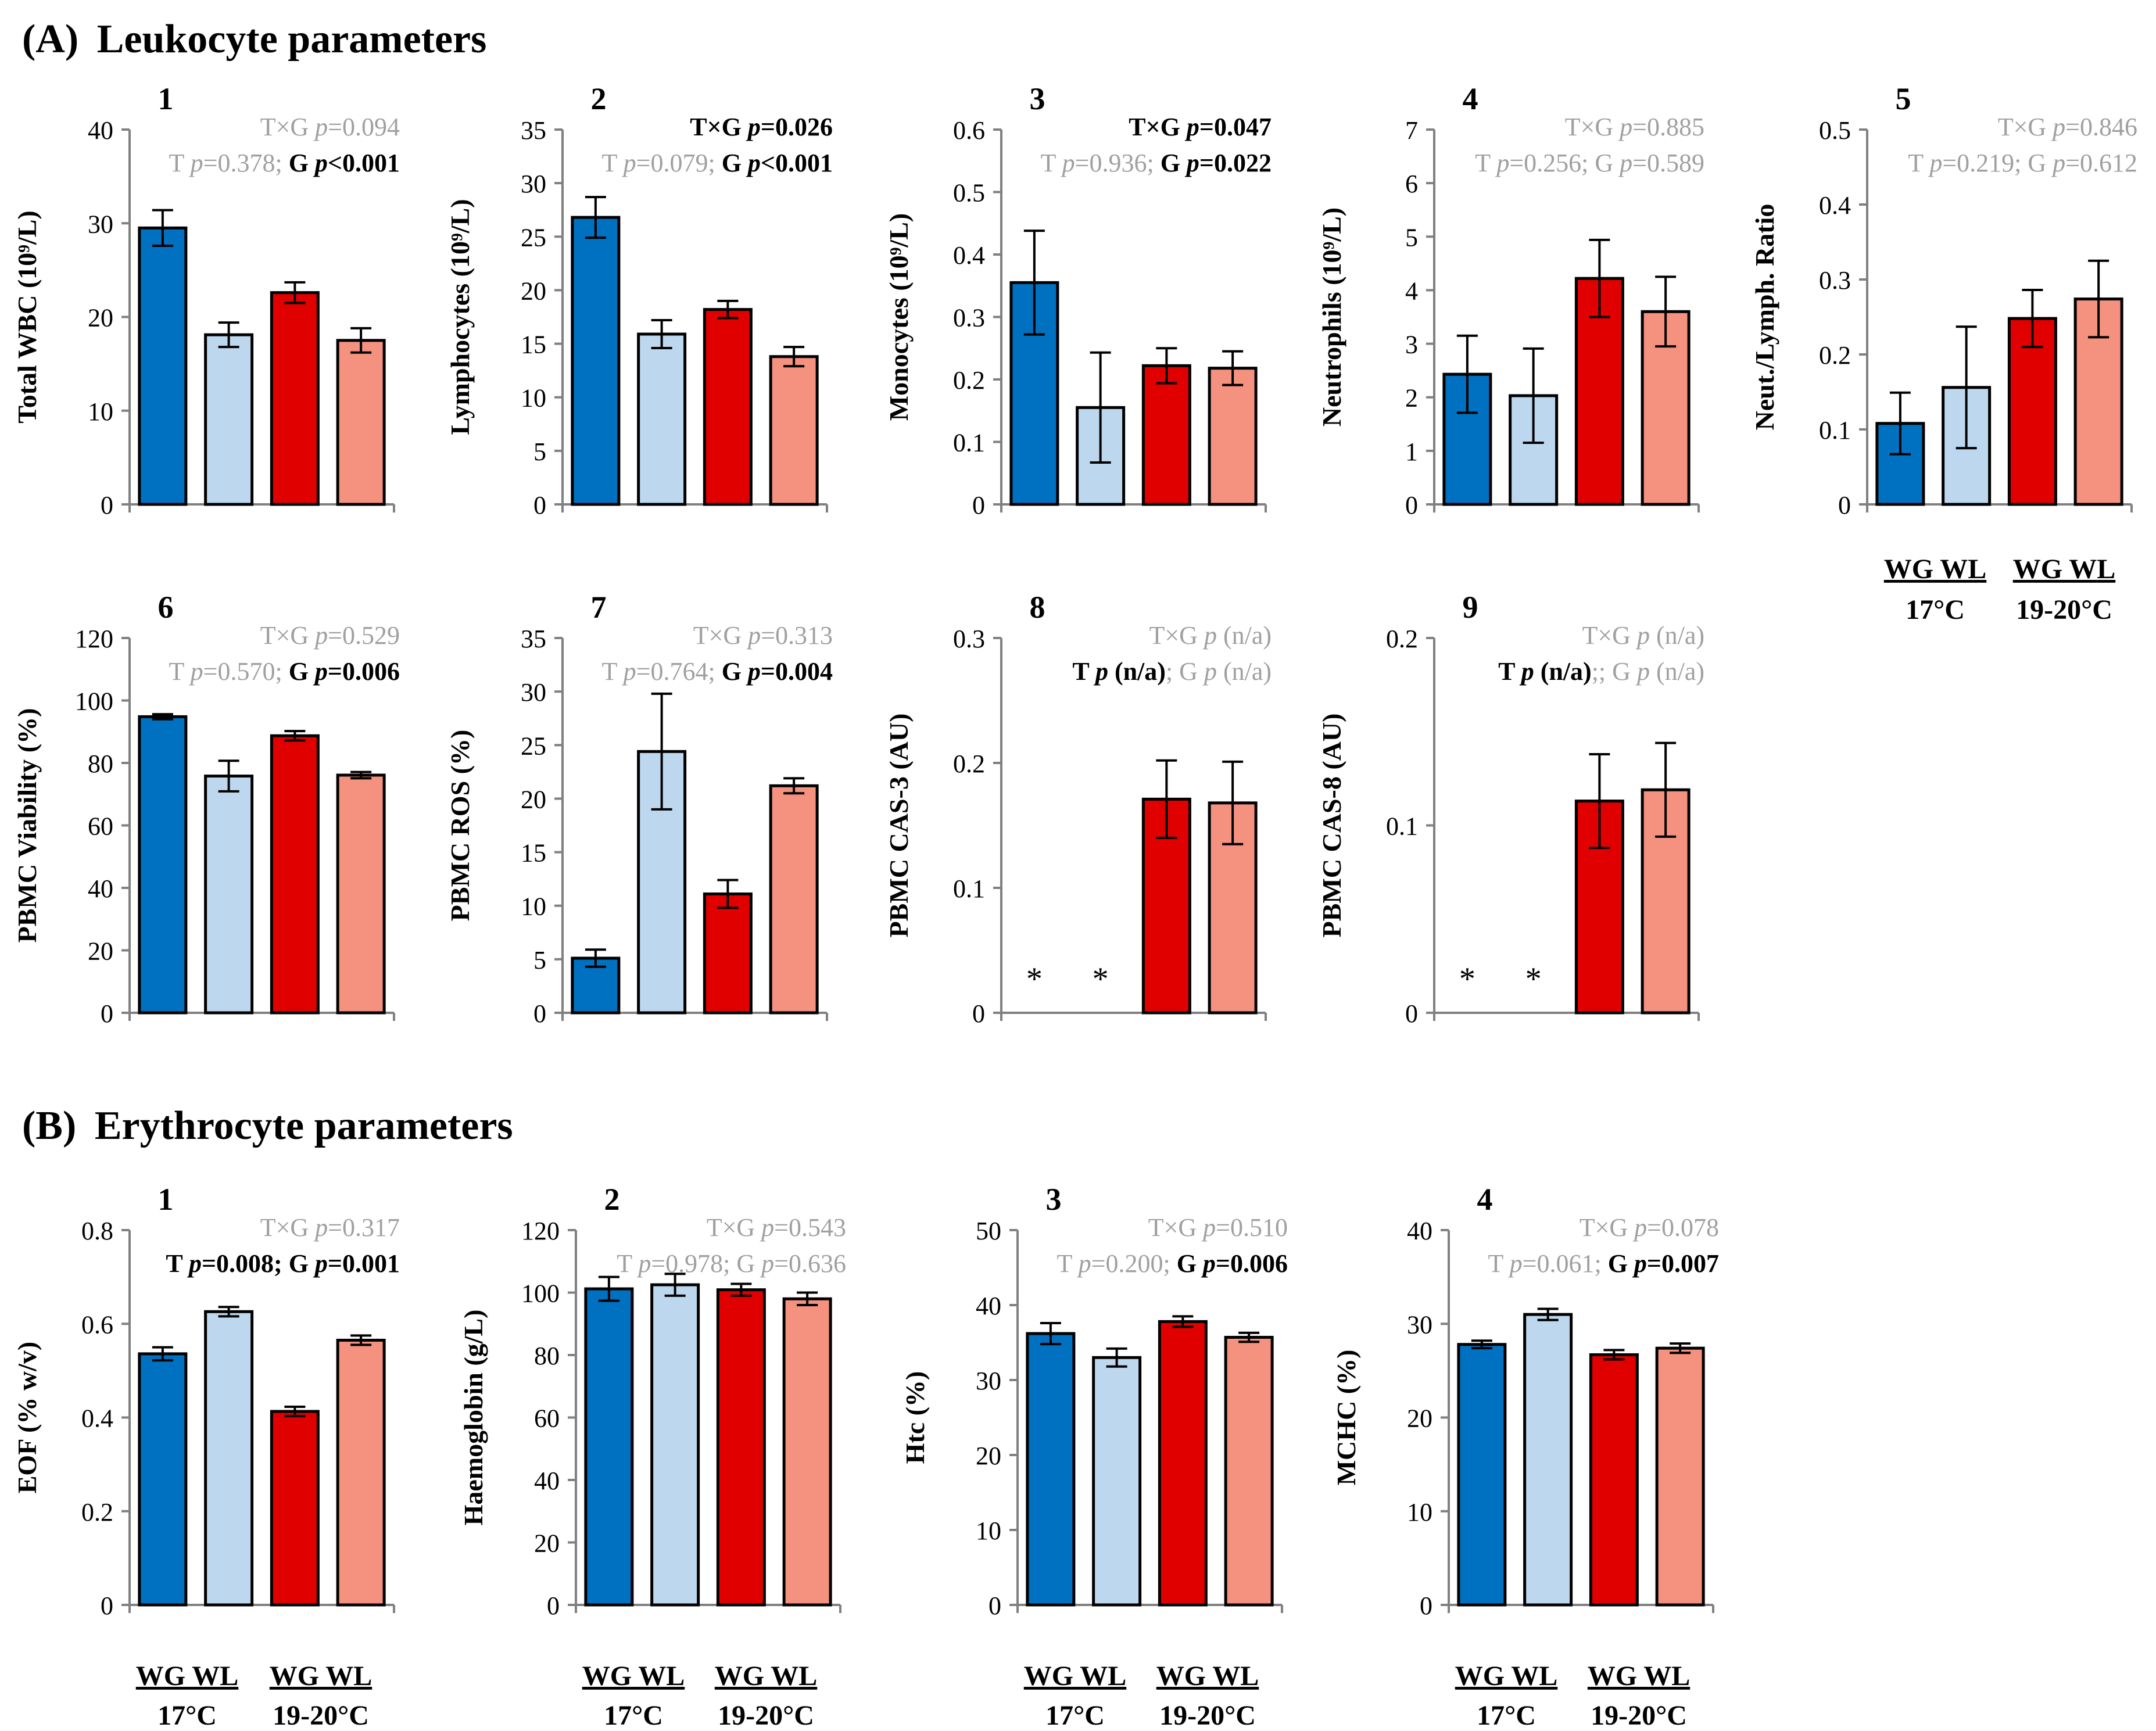 The width and height of the screenshot is (2156, 1731). I want to click on y-tick-label: 4, so click(1411, 291).